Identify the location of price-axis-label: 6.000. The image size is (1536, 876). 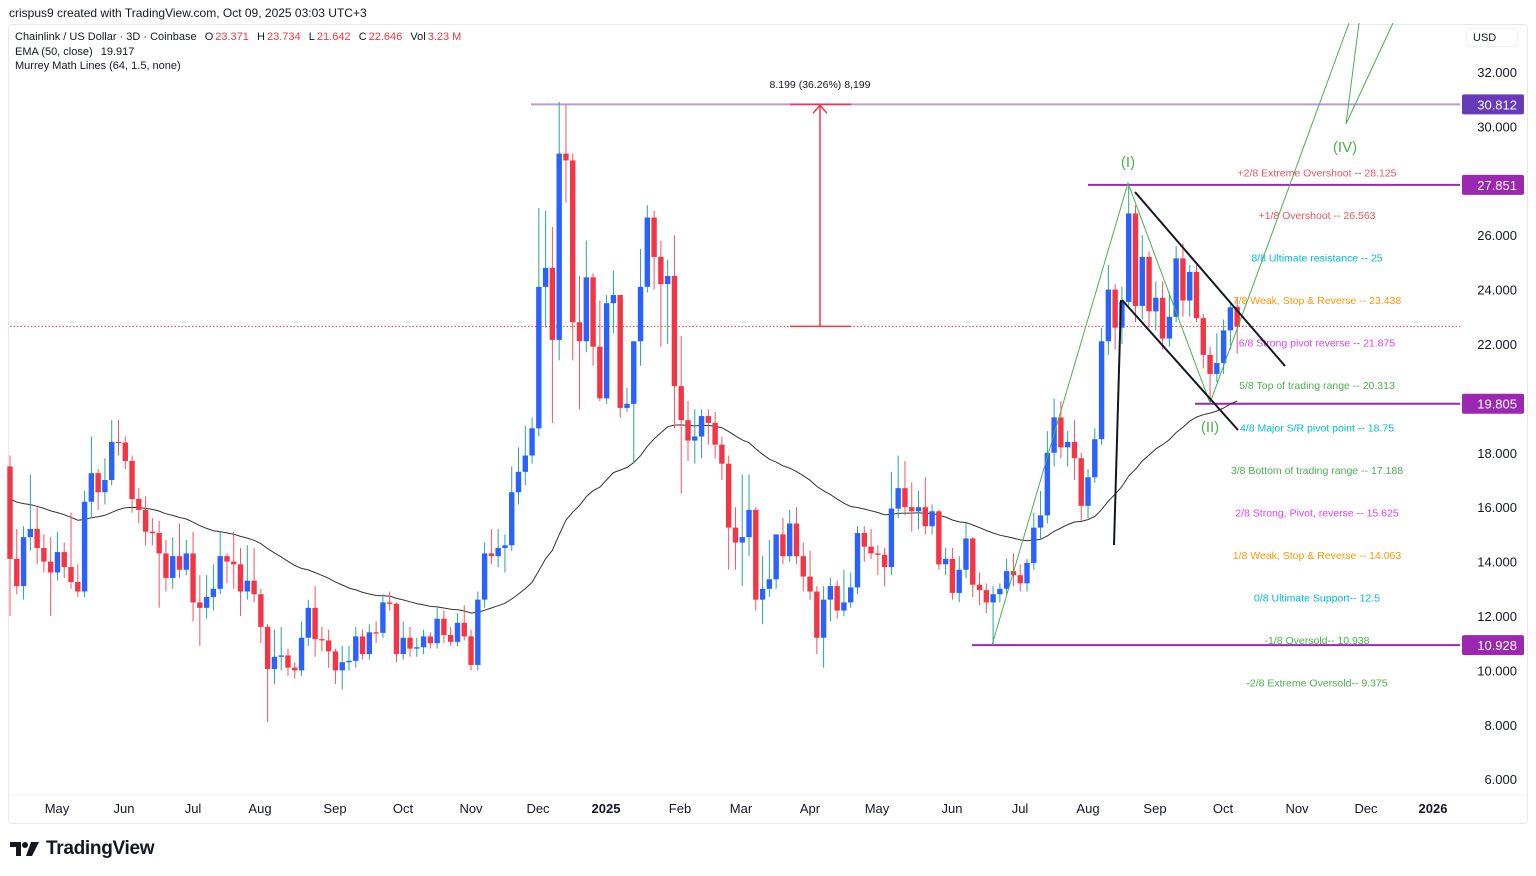
(1500, 779).